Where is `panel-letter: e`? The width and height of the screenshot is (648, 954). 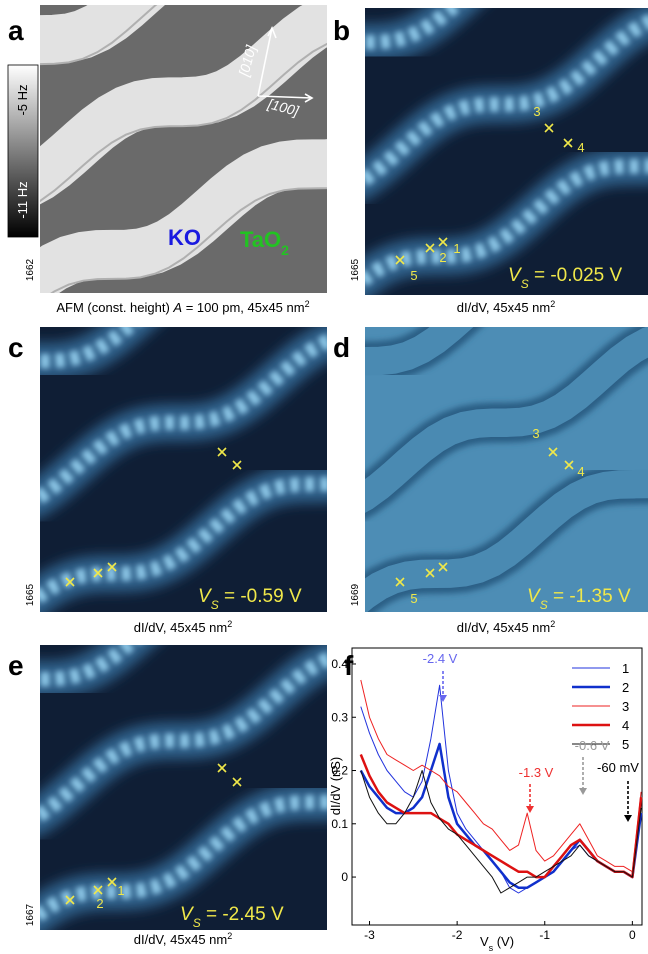 panel-letter: e is located at coordinates (16, 665).